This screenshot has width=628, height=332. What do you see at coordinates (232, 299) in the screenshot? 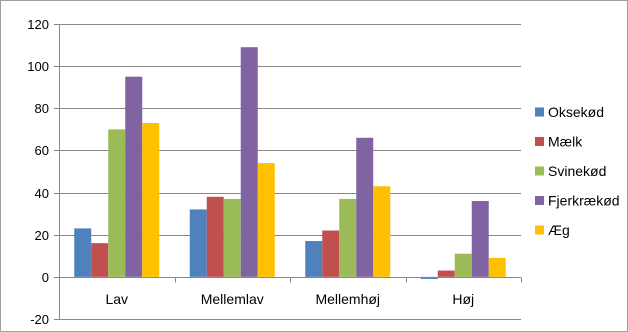
I see `category-label: Mellemlav` at bounding box center [232, 299].